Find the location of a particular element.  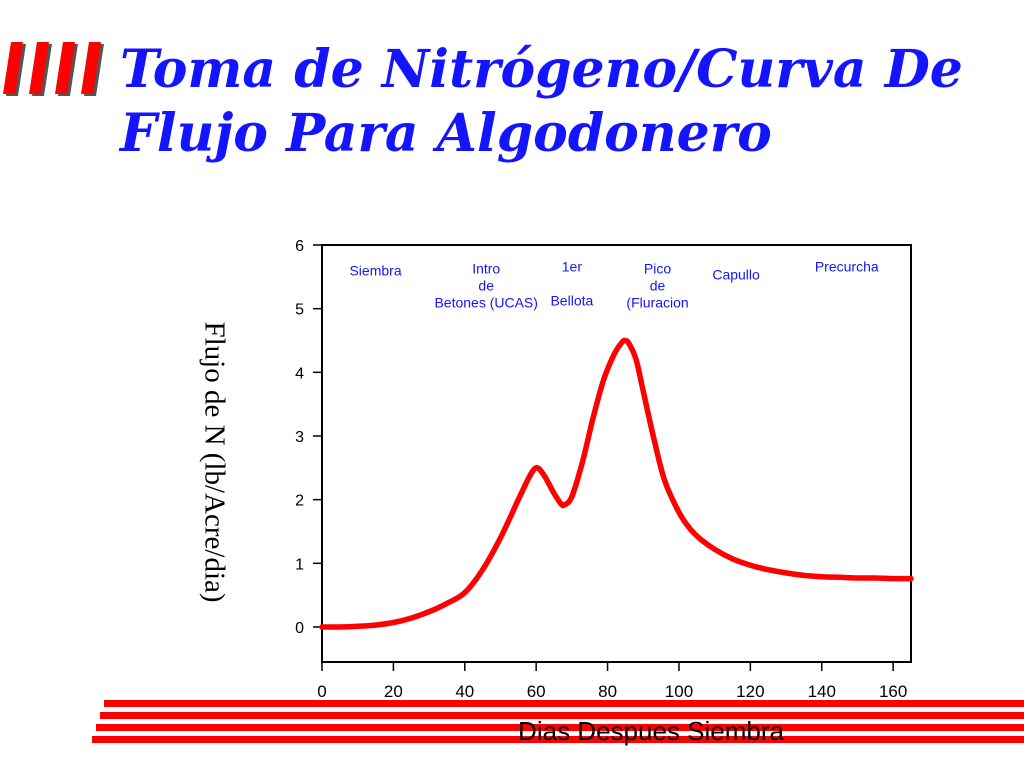

x-axis-label: Dias Despues Siembra is located at coordinates (651, 731).